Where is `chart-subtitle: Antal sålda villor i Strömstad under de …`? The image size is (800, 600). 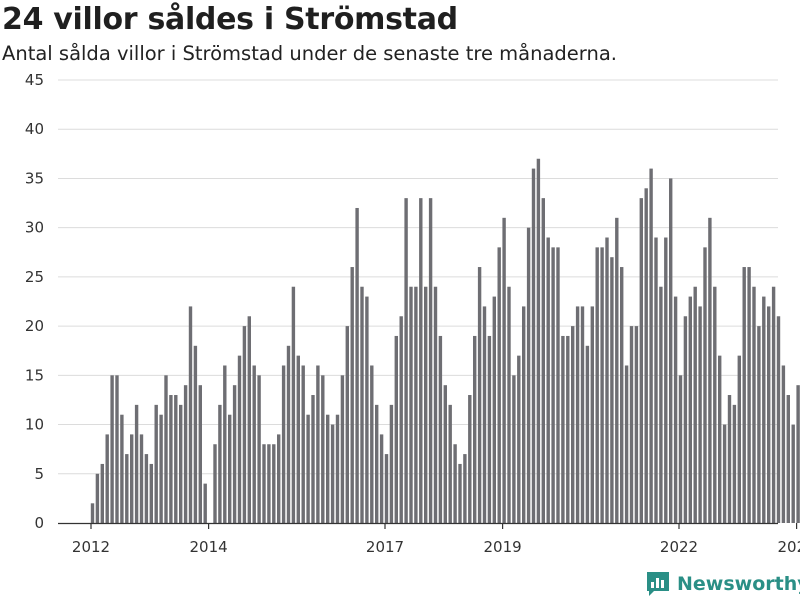 chart-subtitle: Antal sålda villor i Strömstad under de … is located at coordinates (309, 53).